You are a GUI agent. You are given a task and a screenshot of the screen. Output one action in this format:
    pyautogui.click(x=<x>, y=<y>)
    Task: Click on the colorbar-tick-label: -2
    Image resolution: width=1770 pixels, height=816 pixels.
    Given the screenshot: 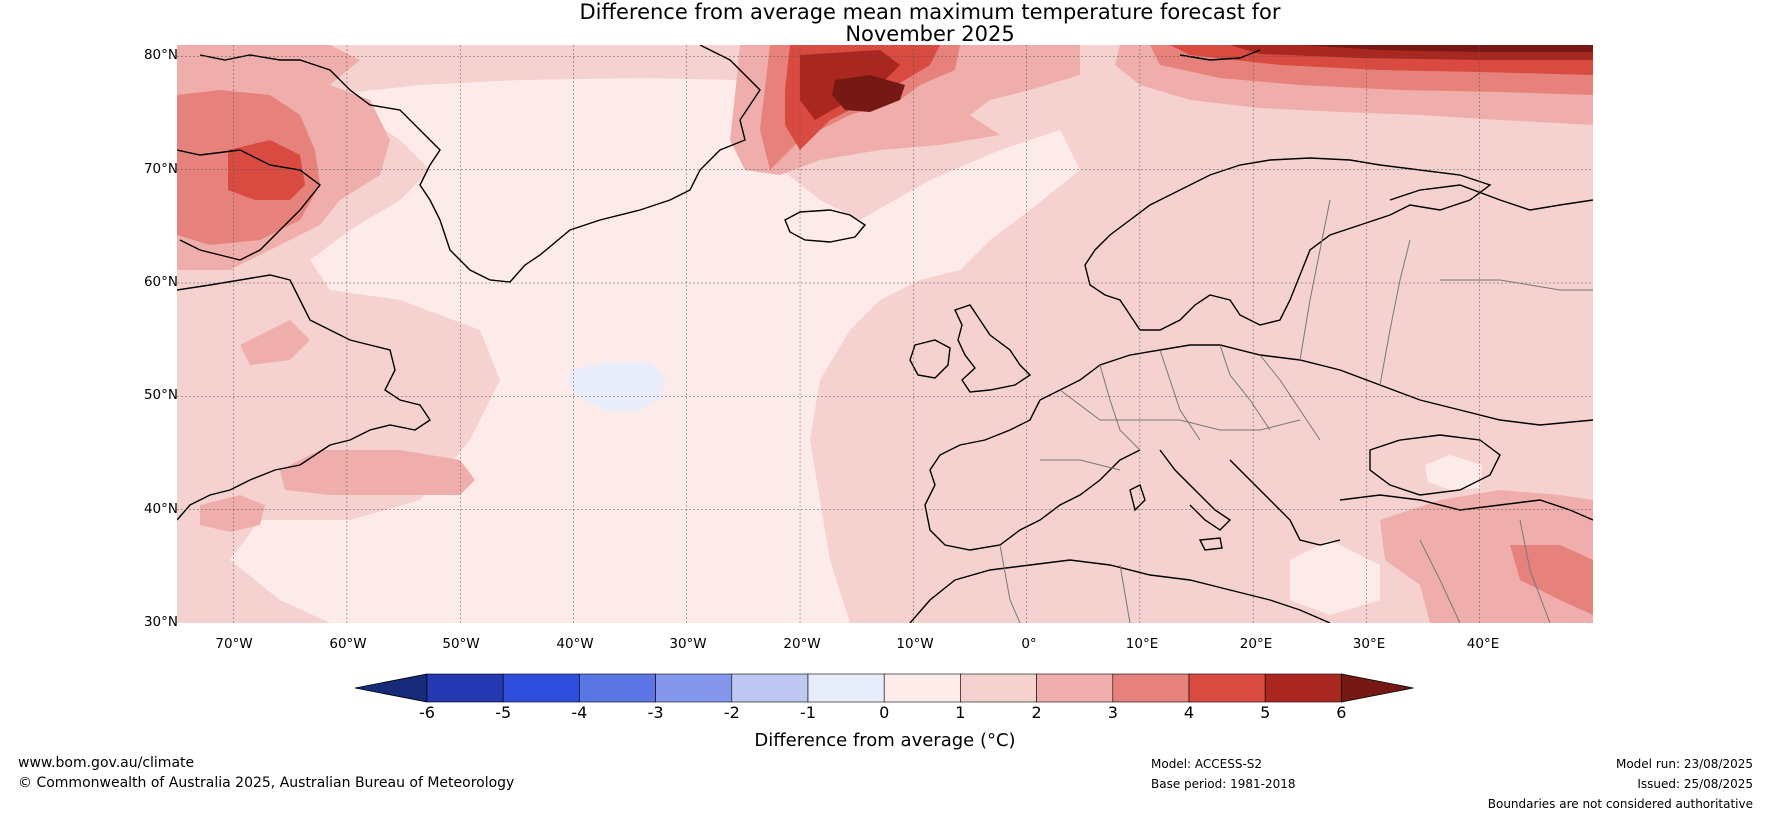 What is the action you would take?
    pyautogui.click(x=731, y=712)
    